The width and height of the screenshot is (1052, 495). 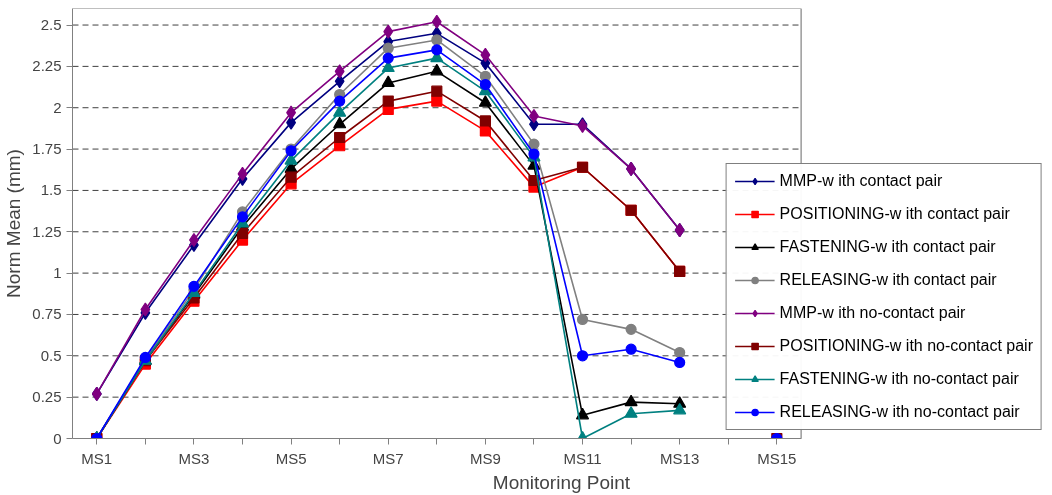 What do you see at coordinates (57, 438) in the screenshot?
I see `y-tick-label: 0` at bounding box center [57, 438].